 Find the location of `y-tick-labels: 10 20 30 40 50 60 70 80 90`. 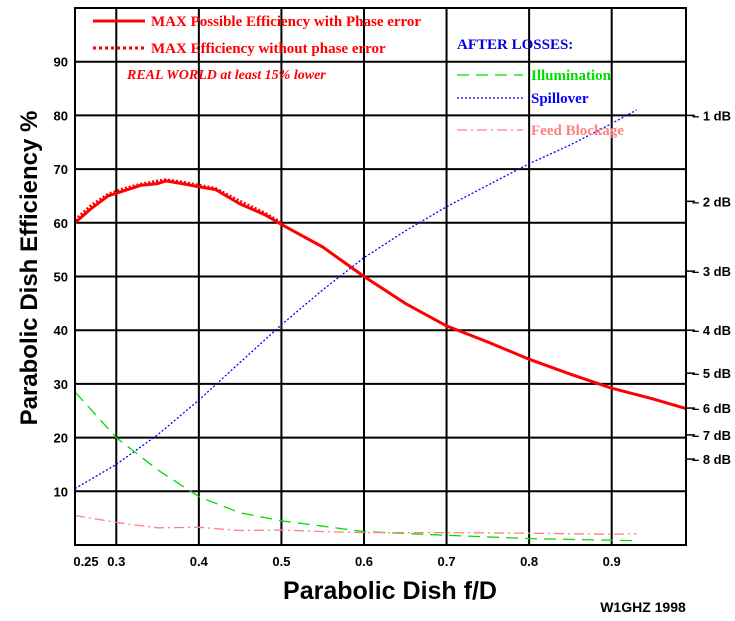

y-tick-labels: 10 20 30 40 50 60 70 80 90 is located at coordinates (61, 277).